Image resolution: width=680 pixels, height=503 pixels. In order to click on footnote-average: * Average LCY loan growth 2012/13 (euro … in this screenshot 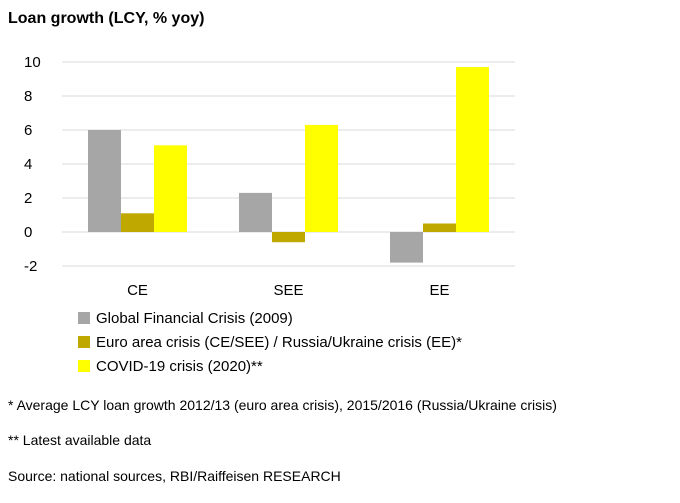, I will do `click(282, 405)`.